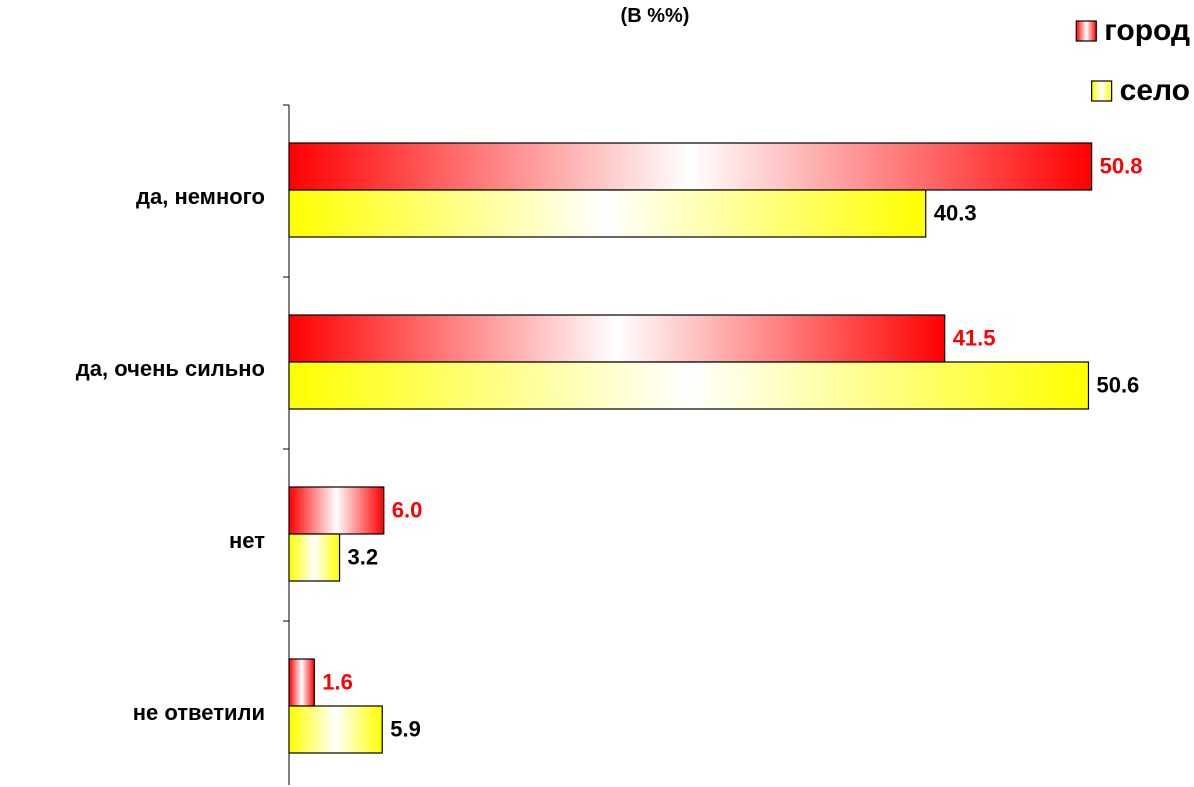  Describe the element at coordinates (955, 212) in the screenshot. I see `value-label-село: 40.3` at that location.